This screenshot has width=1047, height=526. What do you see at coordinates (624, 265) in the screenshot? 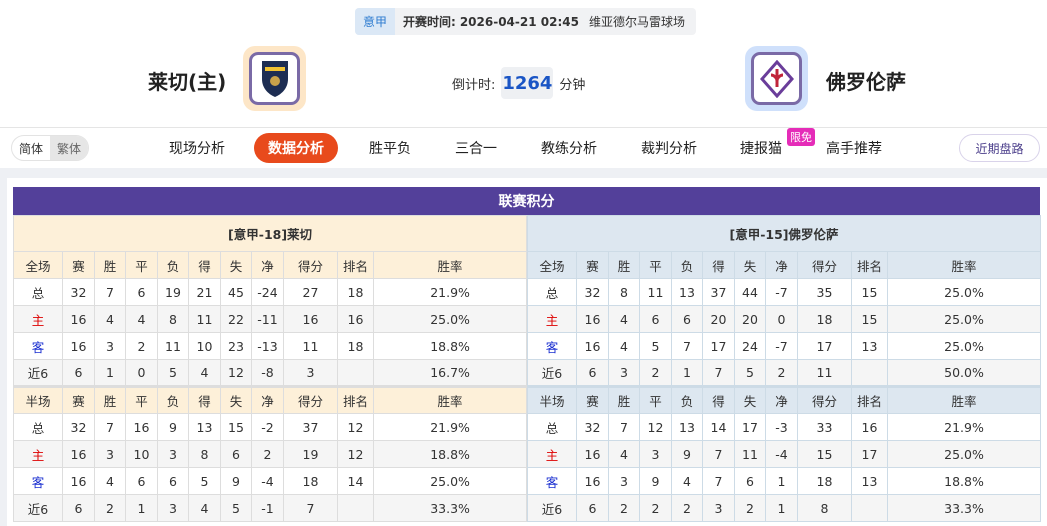
I see `column-header: 胜` at bounding box center [624, 265].